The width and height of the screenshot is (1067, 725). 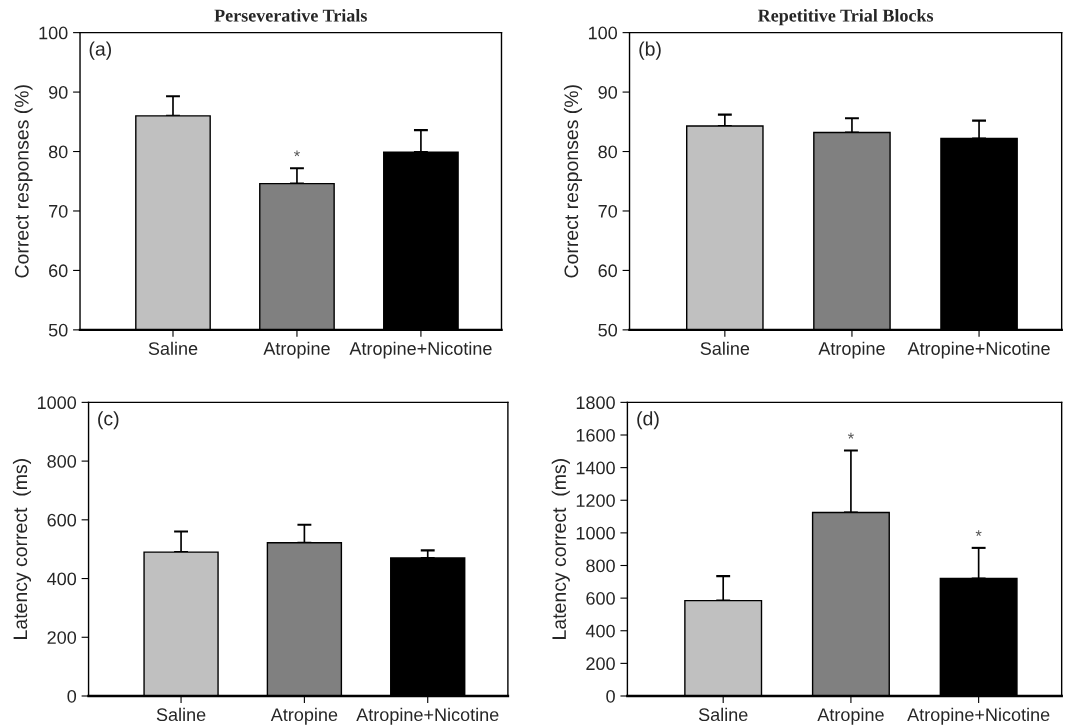 What do you see at coordinates (595, 435) in the screenshot?
I see `y-tick-label: 1600` at bounding box center [595, 435].